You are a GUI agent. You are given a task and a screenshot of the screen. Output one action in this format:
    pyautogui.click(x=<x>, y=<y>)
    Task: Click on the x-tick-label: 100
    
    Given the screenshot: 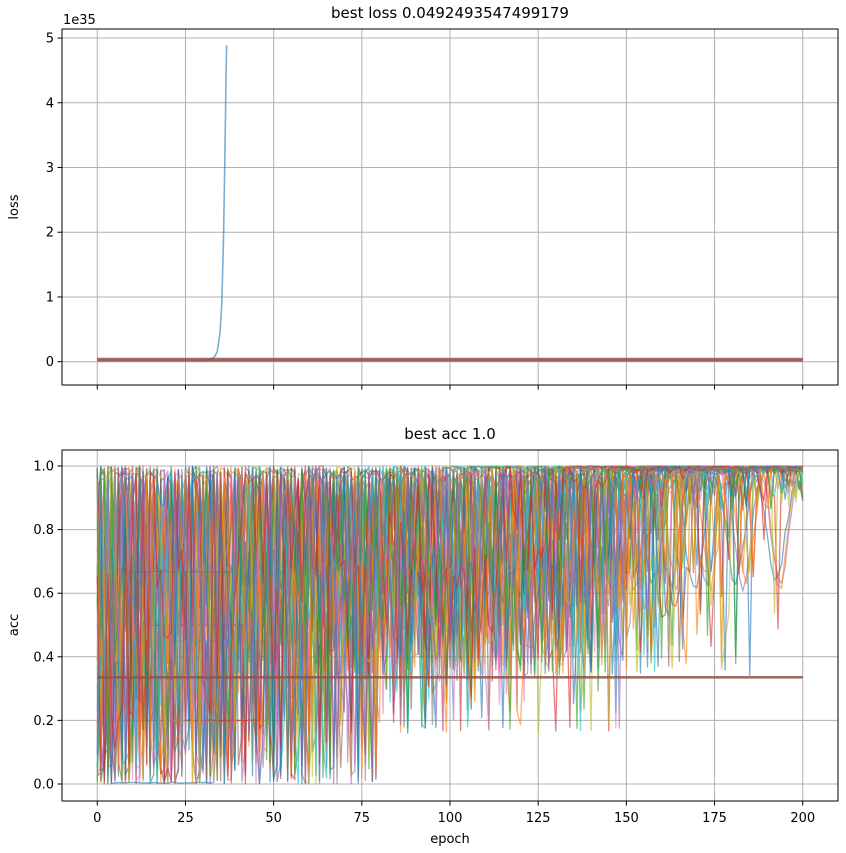 What is the action you would take?
    pyautogui.click(x=450, y=818)
    